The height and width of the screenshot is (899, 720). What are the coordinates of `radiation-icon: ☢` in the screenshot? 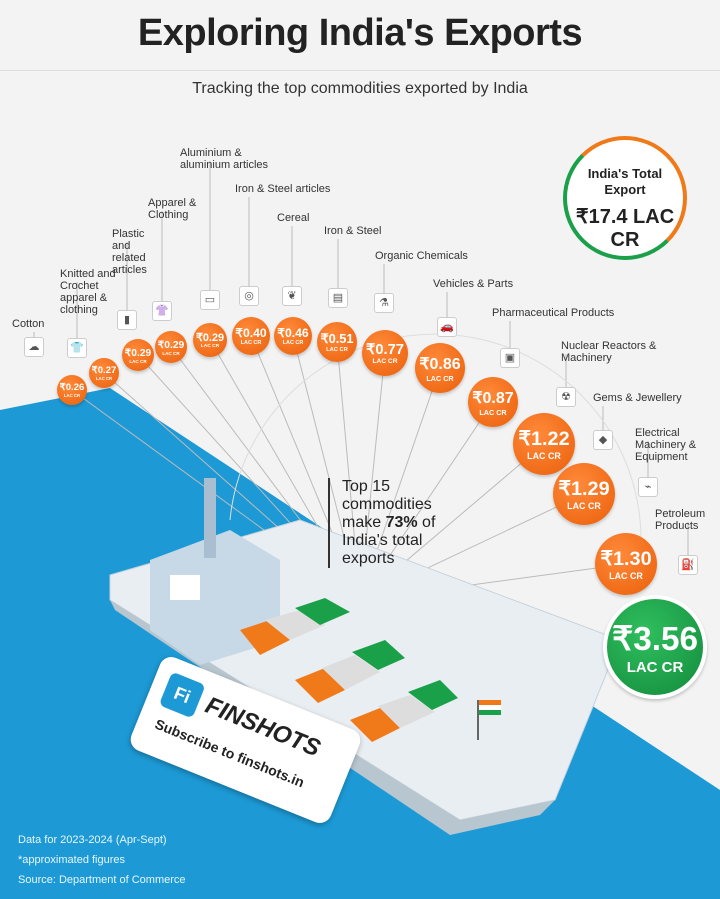 It's located at (566, 397).